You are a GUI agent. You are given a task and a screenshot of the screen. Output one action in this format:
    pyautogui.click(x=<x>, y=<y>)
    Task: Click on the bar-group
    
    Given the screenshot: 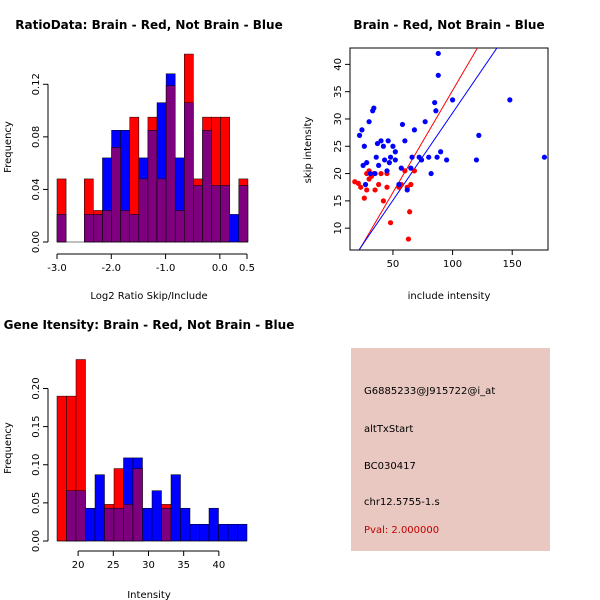 What is the action you would take?
    pyautogui.click(x=152, y=148)
    